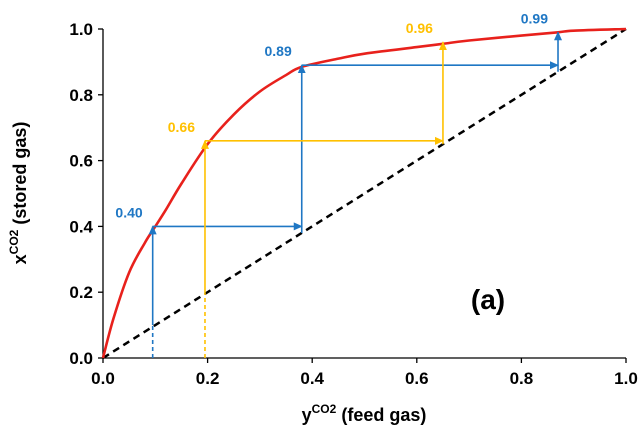  I want to click on y-tick-label: 1.0, so click(81, 29).